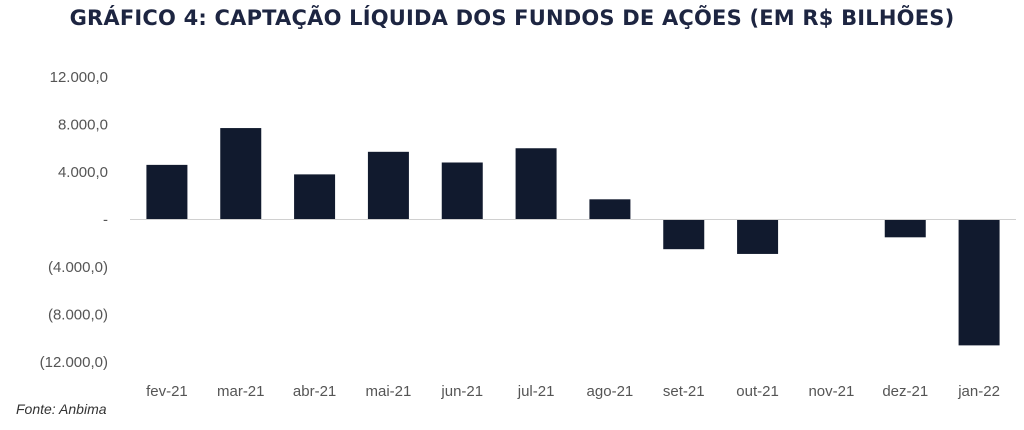 This screenshot has height=430, width=1024. Describe the element at coordinates (79, 77) in the screenshot. I see `y-tick-label: 12.000,0` at that location.